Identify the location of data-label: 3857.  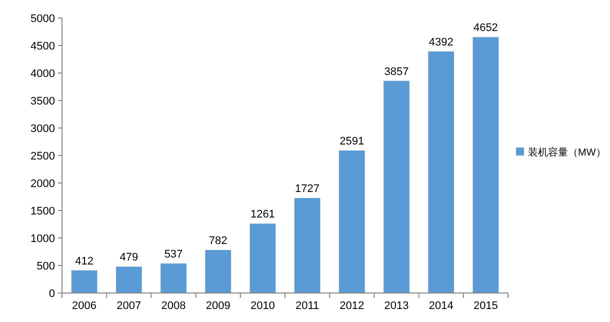
(396, 72).